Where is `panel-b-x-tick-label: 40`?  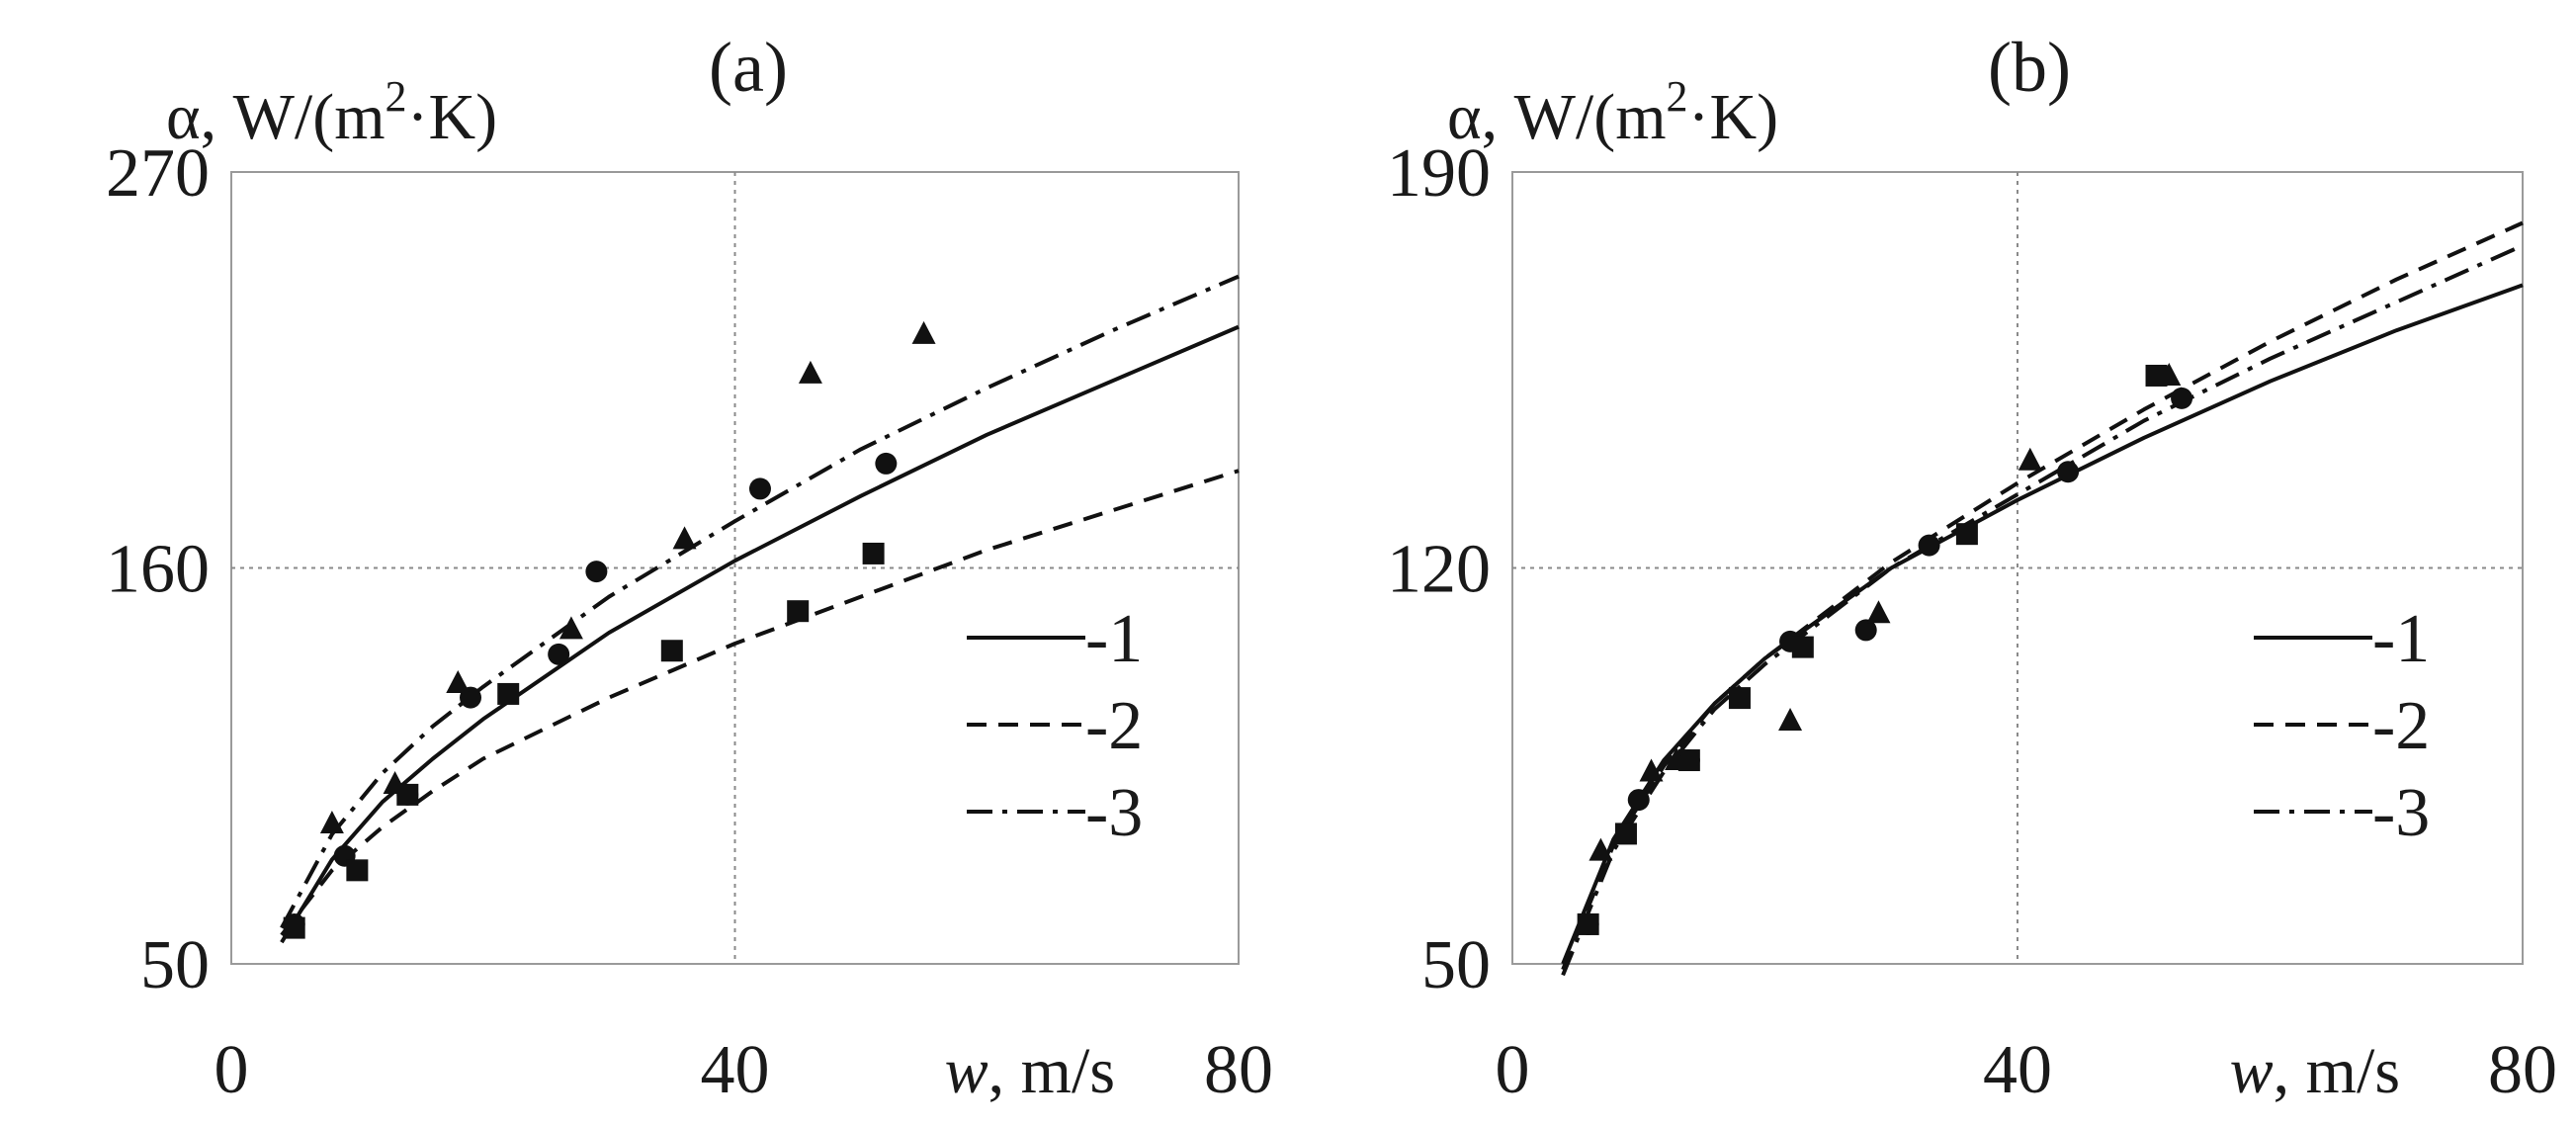 panel-b-x-tick-label: 40 is located at coordinates (2017, 1070).